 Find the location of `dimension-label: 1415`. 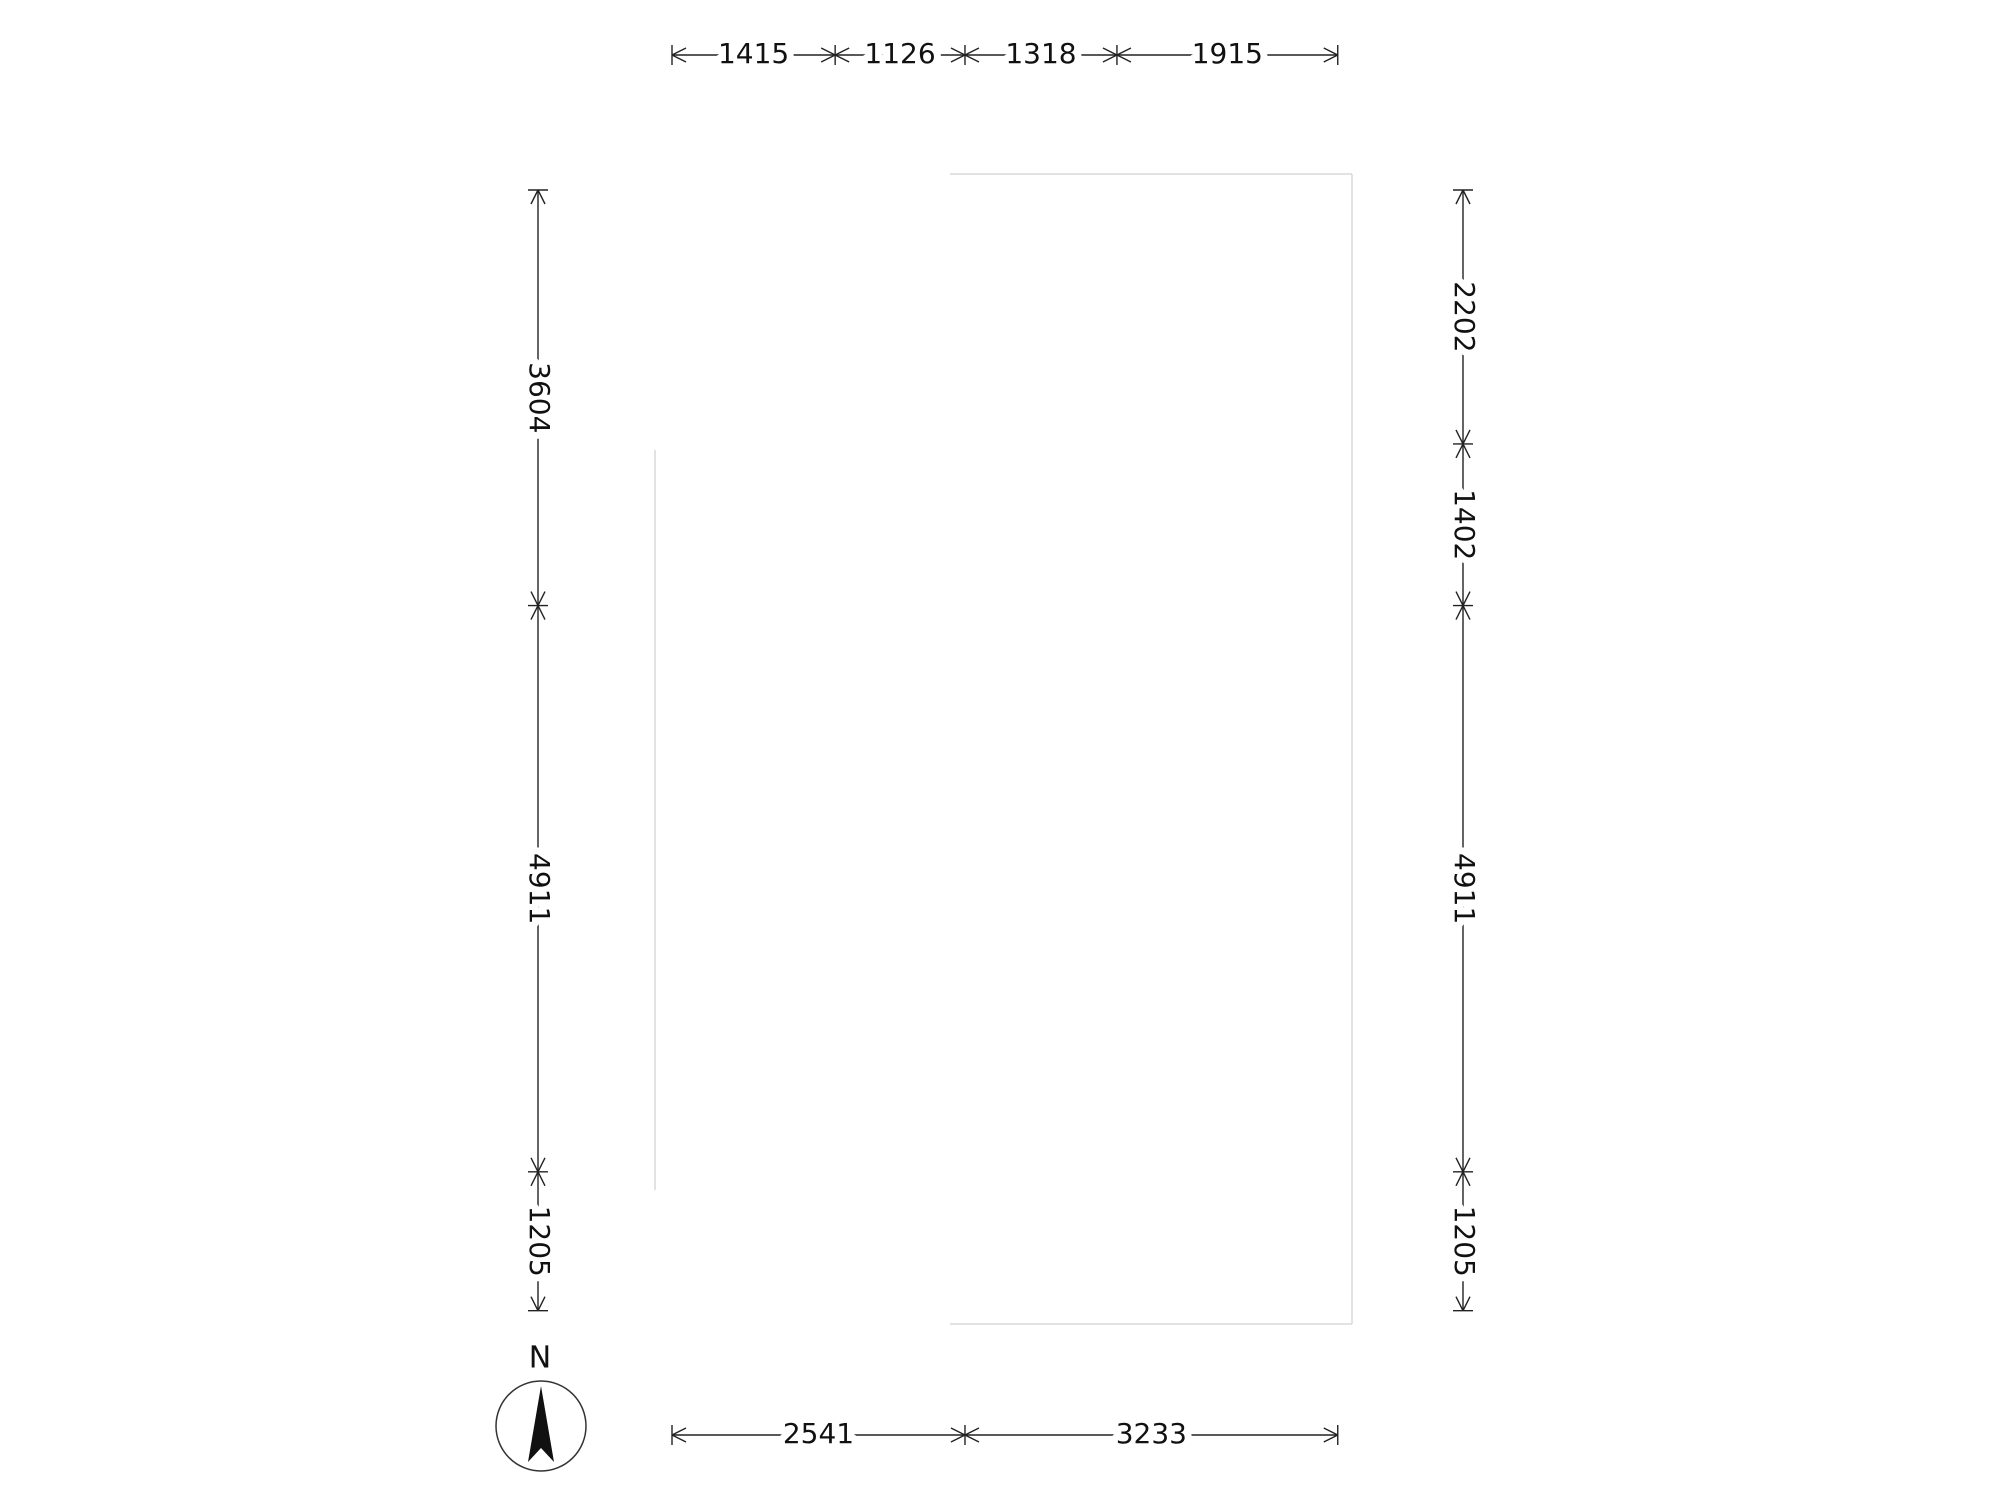

dimension-label: 1415 is located at coordinates (753, 53).